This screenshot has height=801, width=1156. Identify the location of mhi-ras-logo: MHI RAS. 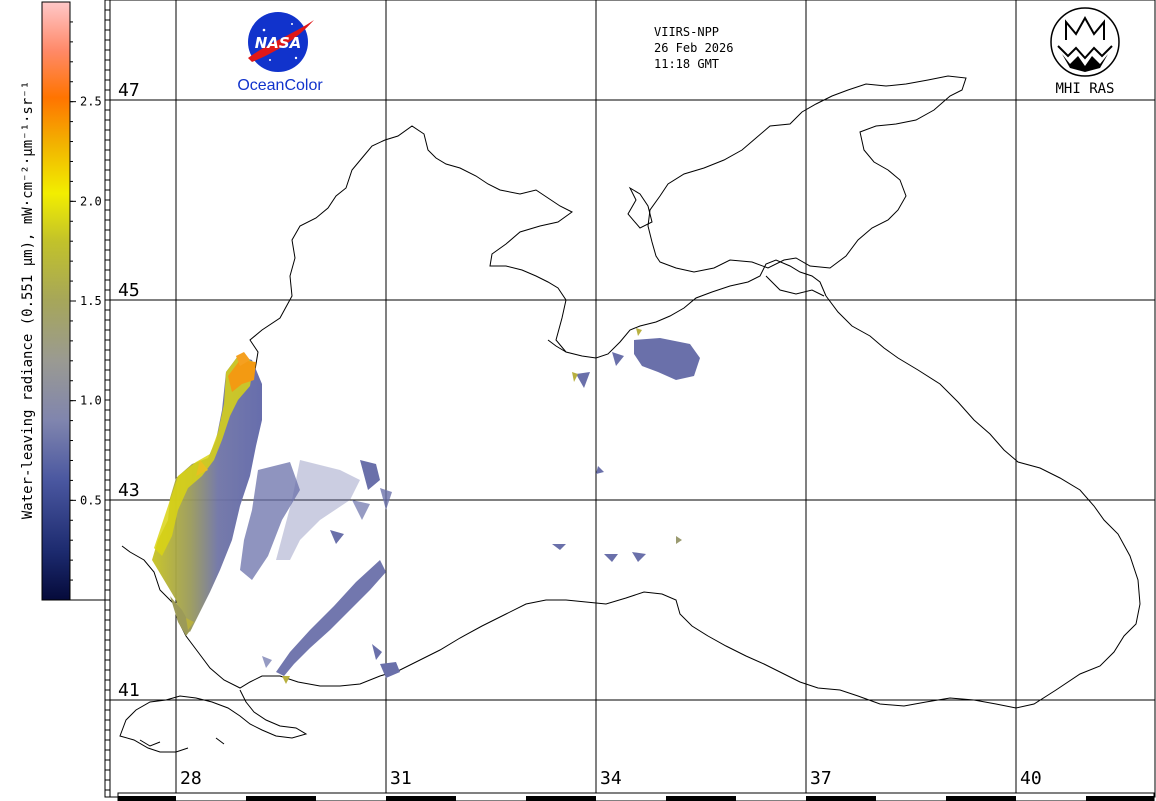
(1085, 52).